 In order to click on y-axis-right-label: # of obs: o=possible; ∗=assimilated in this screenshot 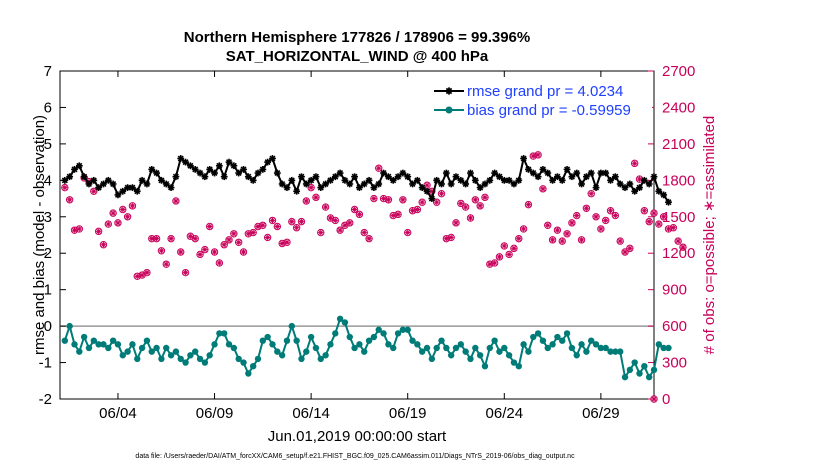, I will do `click(709, 235)`.